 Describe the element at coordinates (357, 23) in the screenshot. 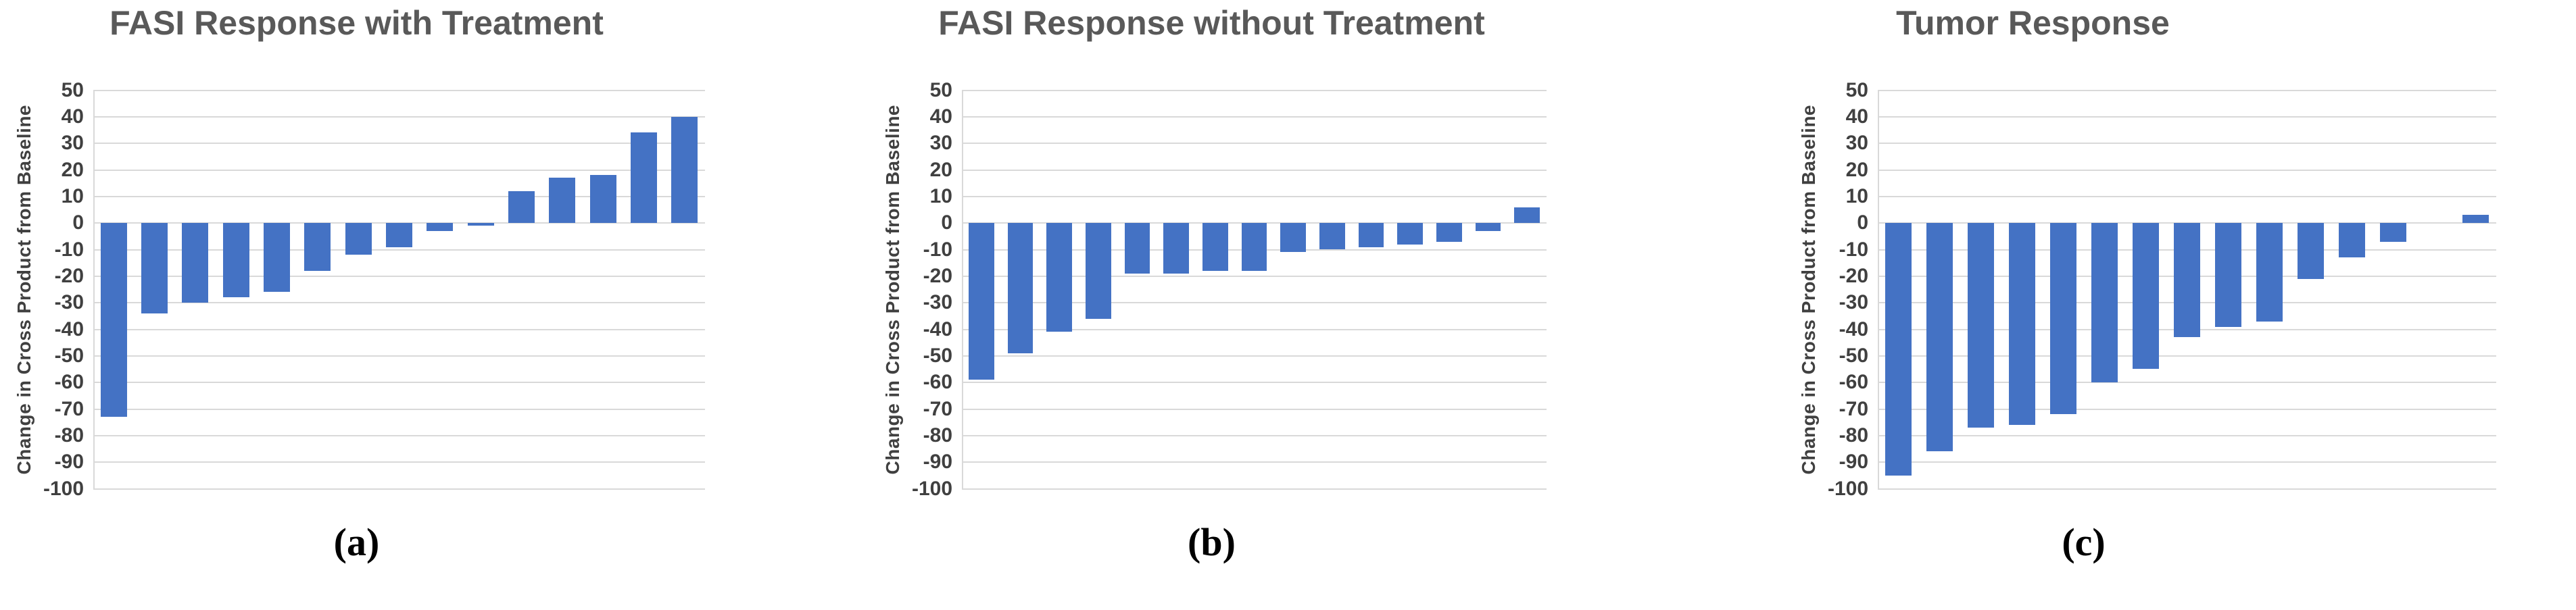

I see `chart-title: FASI Response with Treatment` at that location.